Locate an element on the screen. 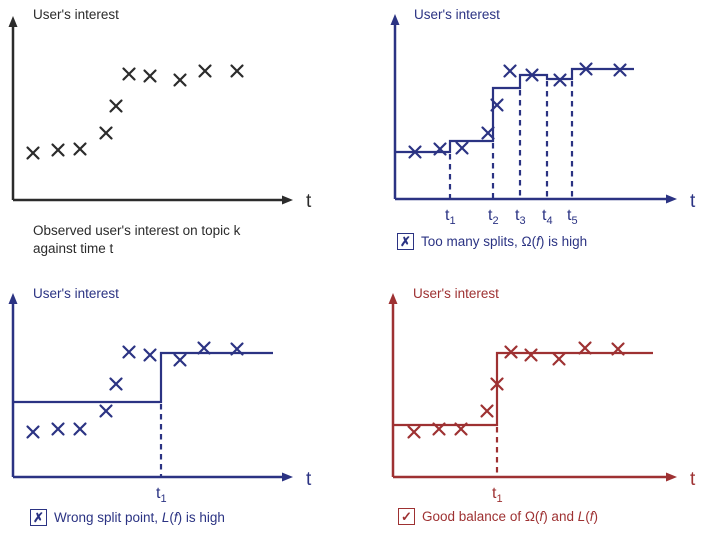 The image size is (703, 534). svg-text: t3 is located at coordinates (520, 217).